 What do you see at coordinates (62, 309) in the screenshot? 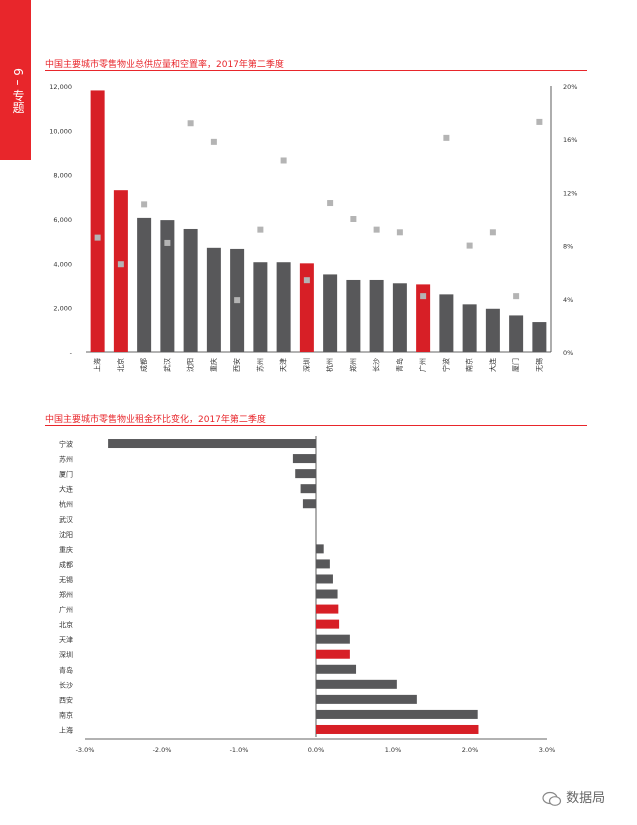
I see `y-left-tick-label: 2,000` at bounding box center [62, 309].